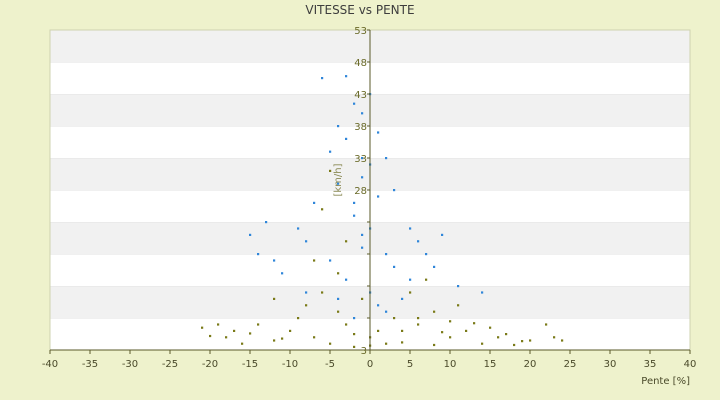 Image resolution: width=720 pixels, height=400 pixels. I want to click on x-tick-label: 25, so click(570, 364).